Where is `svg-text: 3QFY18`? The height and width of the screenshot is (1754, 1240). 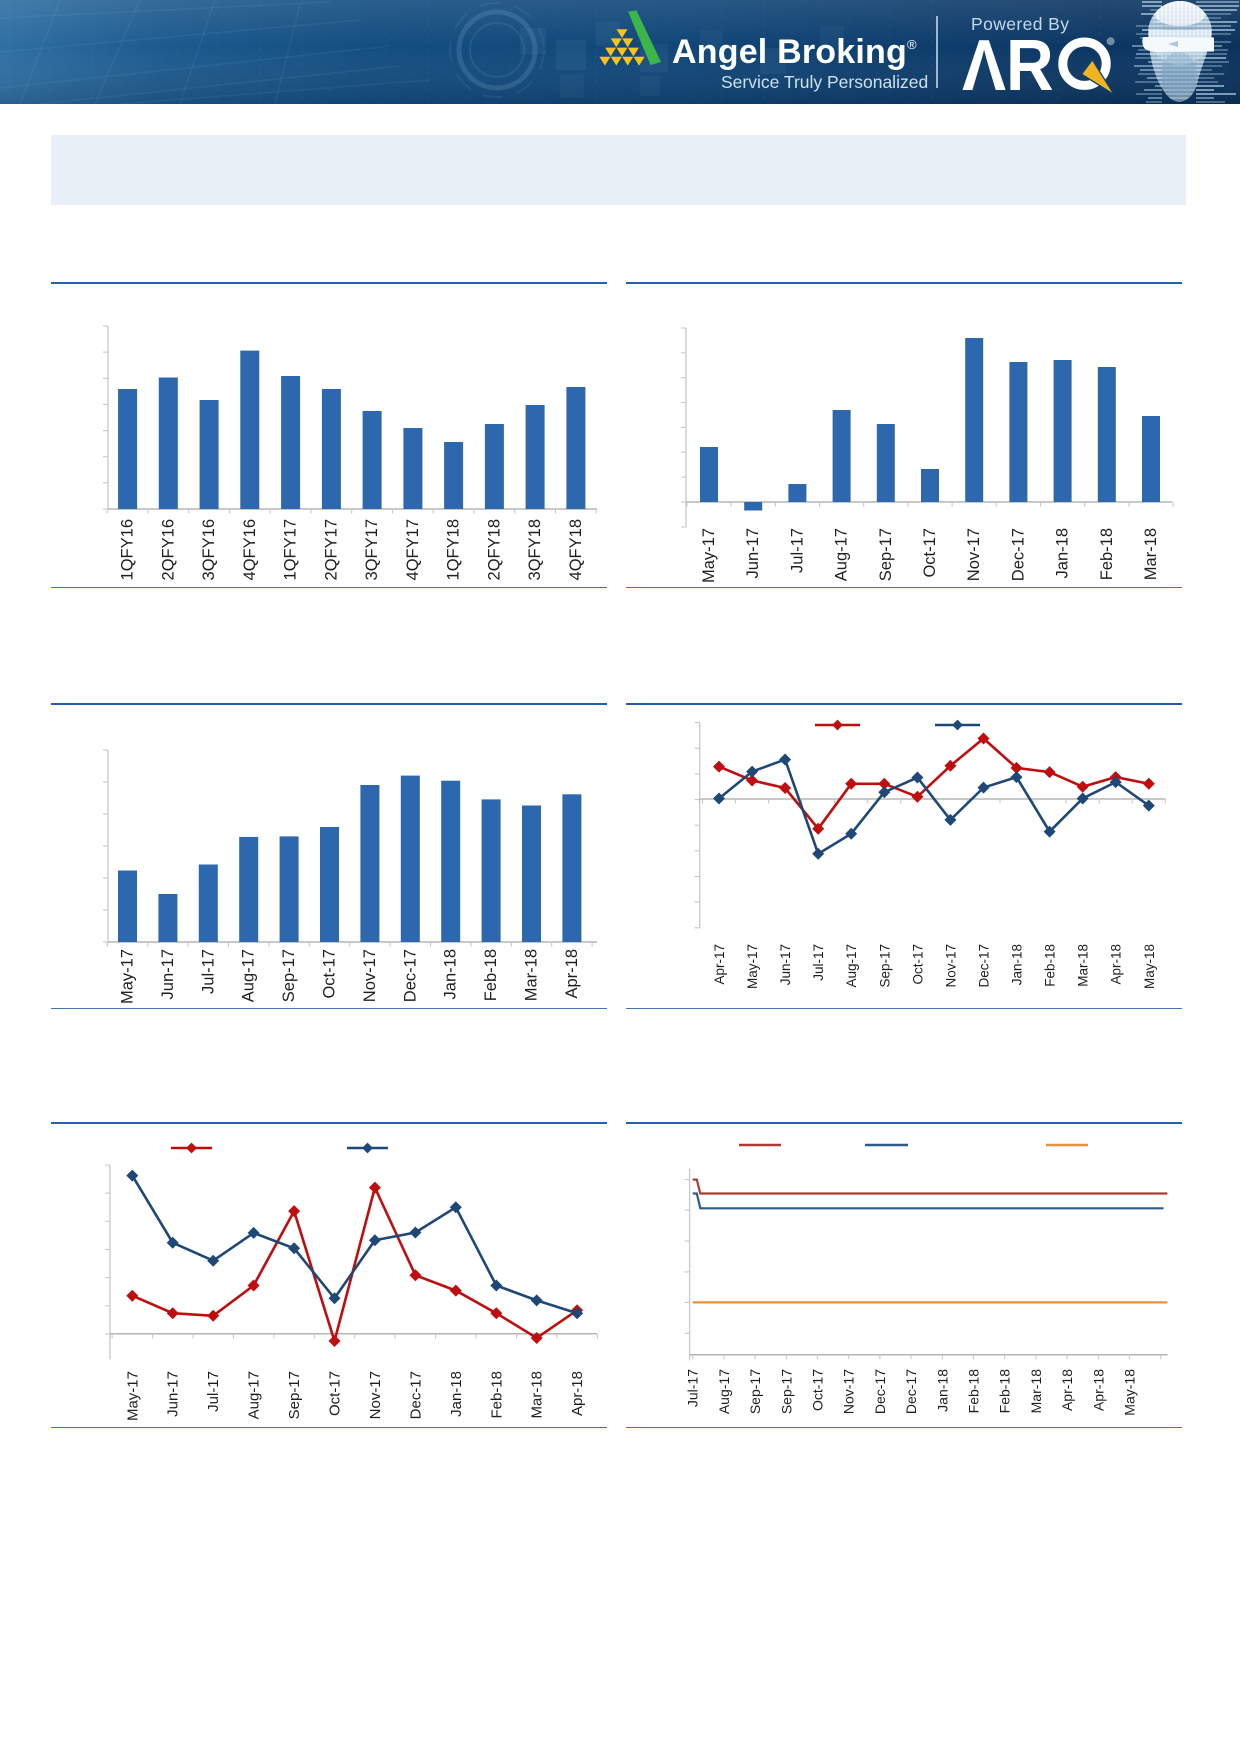 svg-text: 3QFY18 is located at coordinates (535, 549).